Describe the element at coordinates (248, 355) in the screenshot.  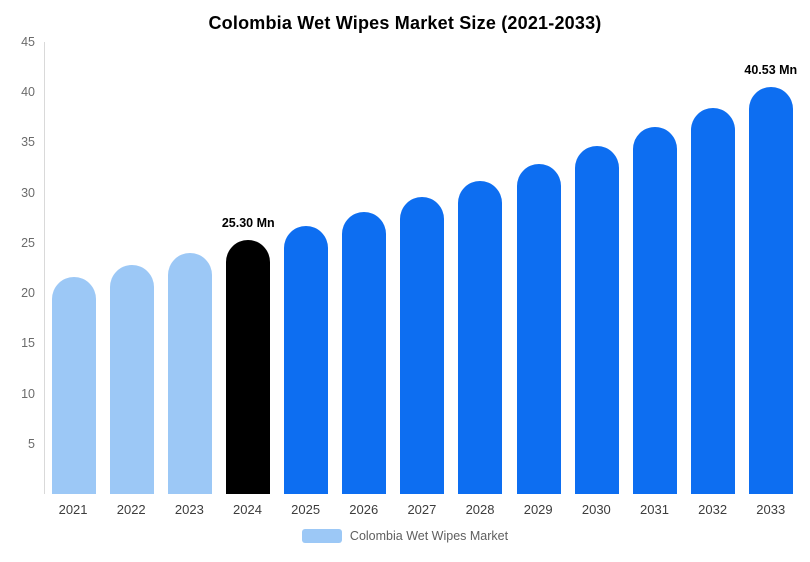
I see `bar-2024: 25.30 Mn` at that location.